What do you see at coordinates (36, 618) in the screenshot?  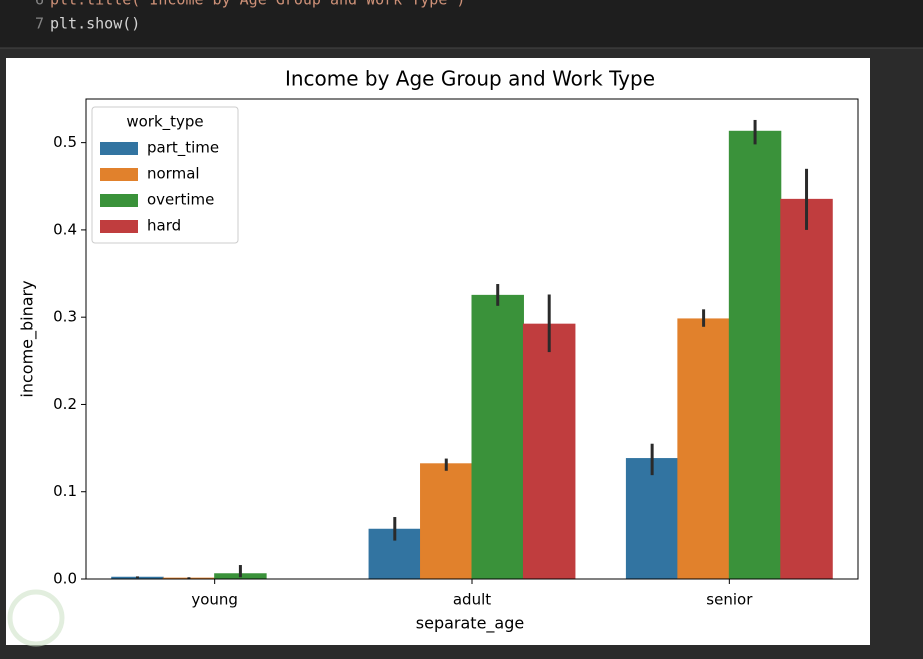 I see `watermark` at bounding box center [36, 618].